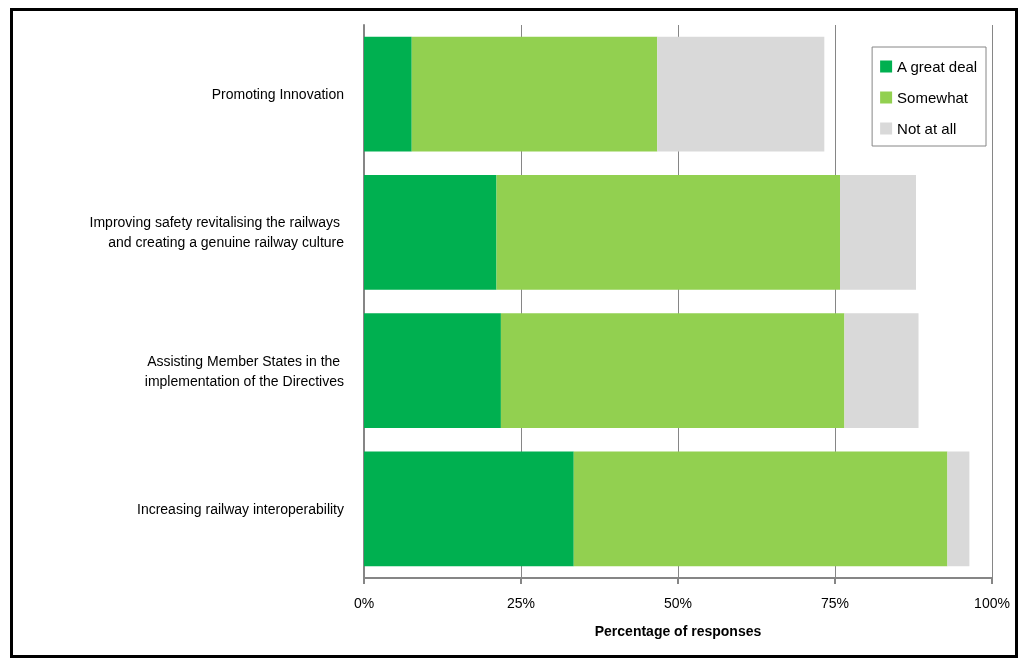  Describe the element at coordinates (240, 508) in the screenshot. I see `y-tick-label: Increasing railway interoperability` at that location.